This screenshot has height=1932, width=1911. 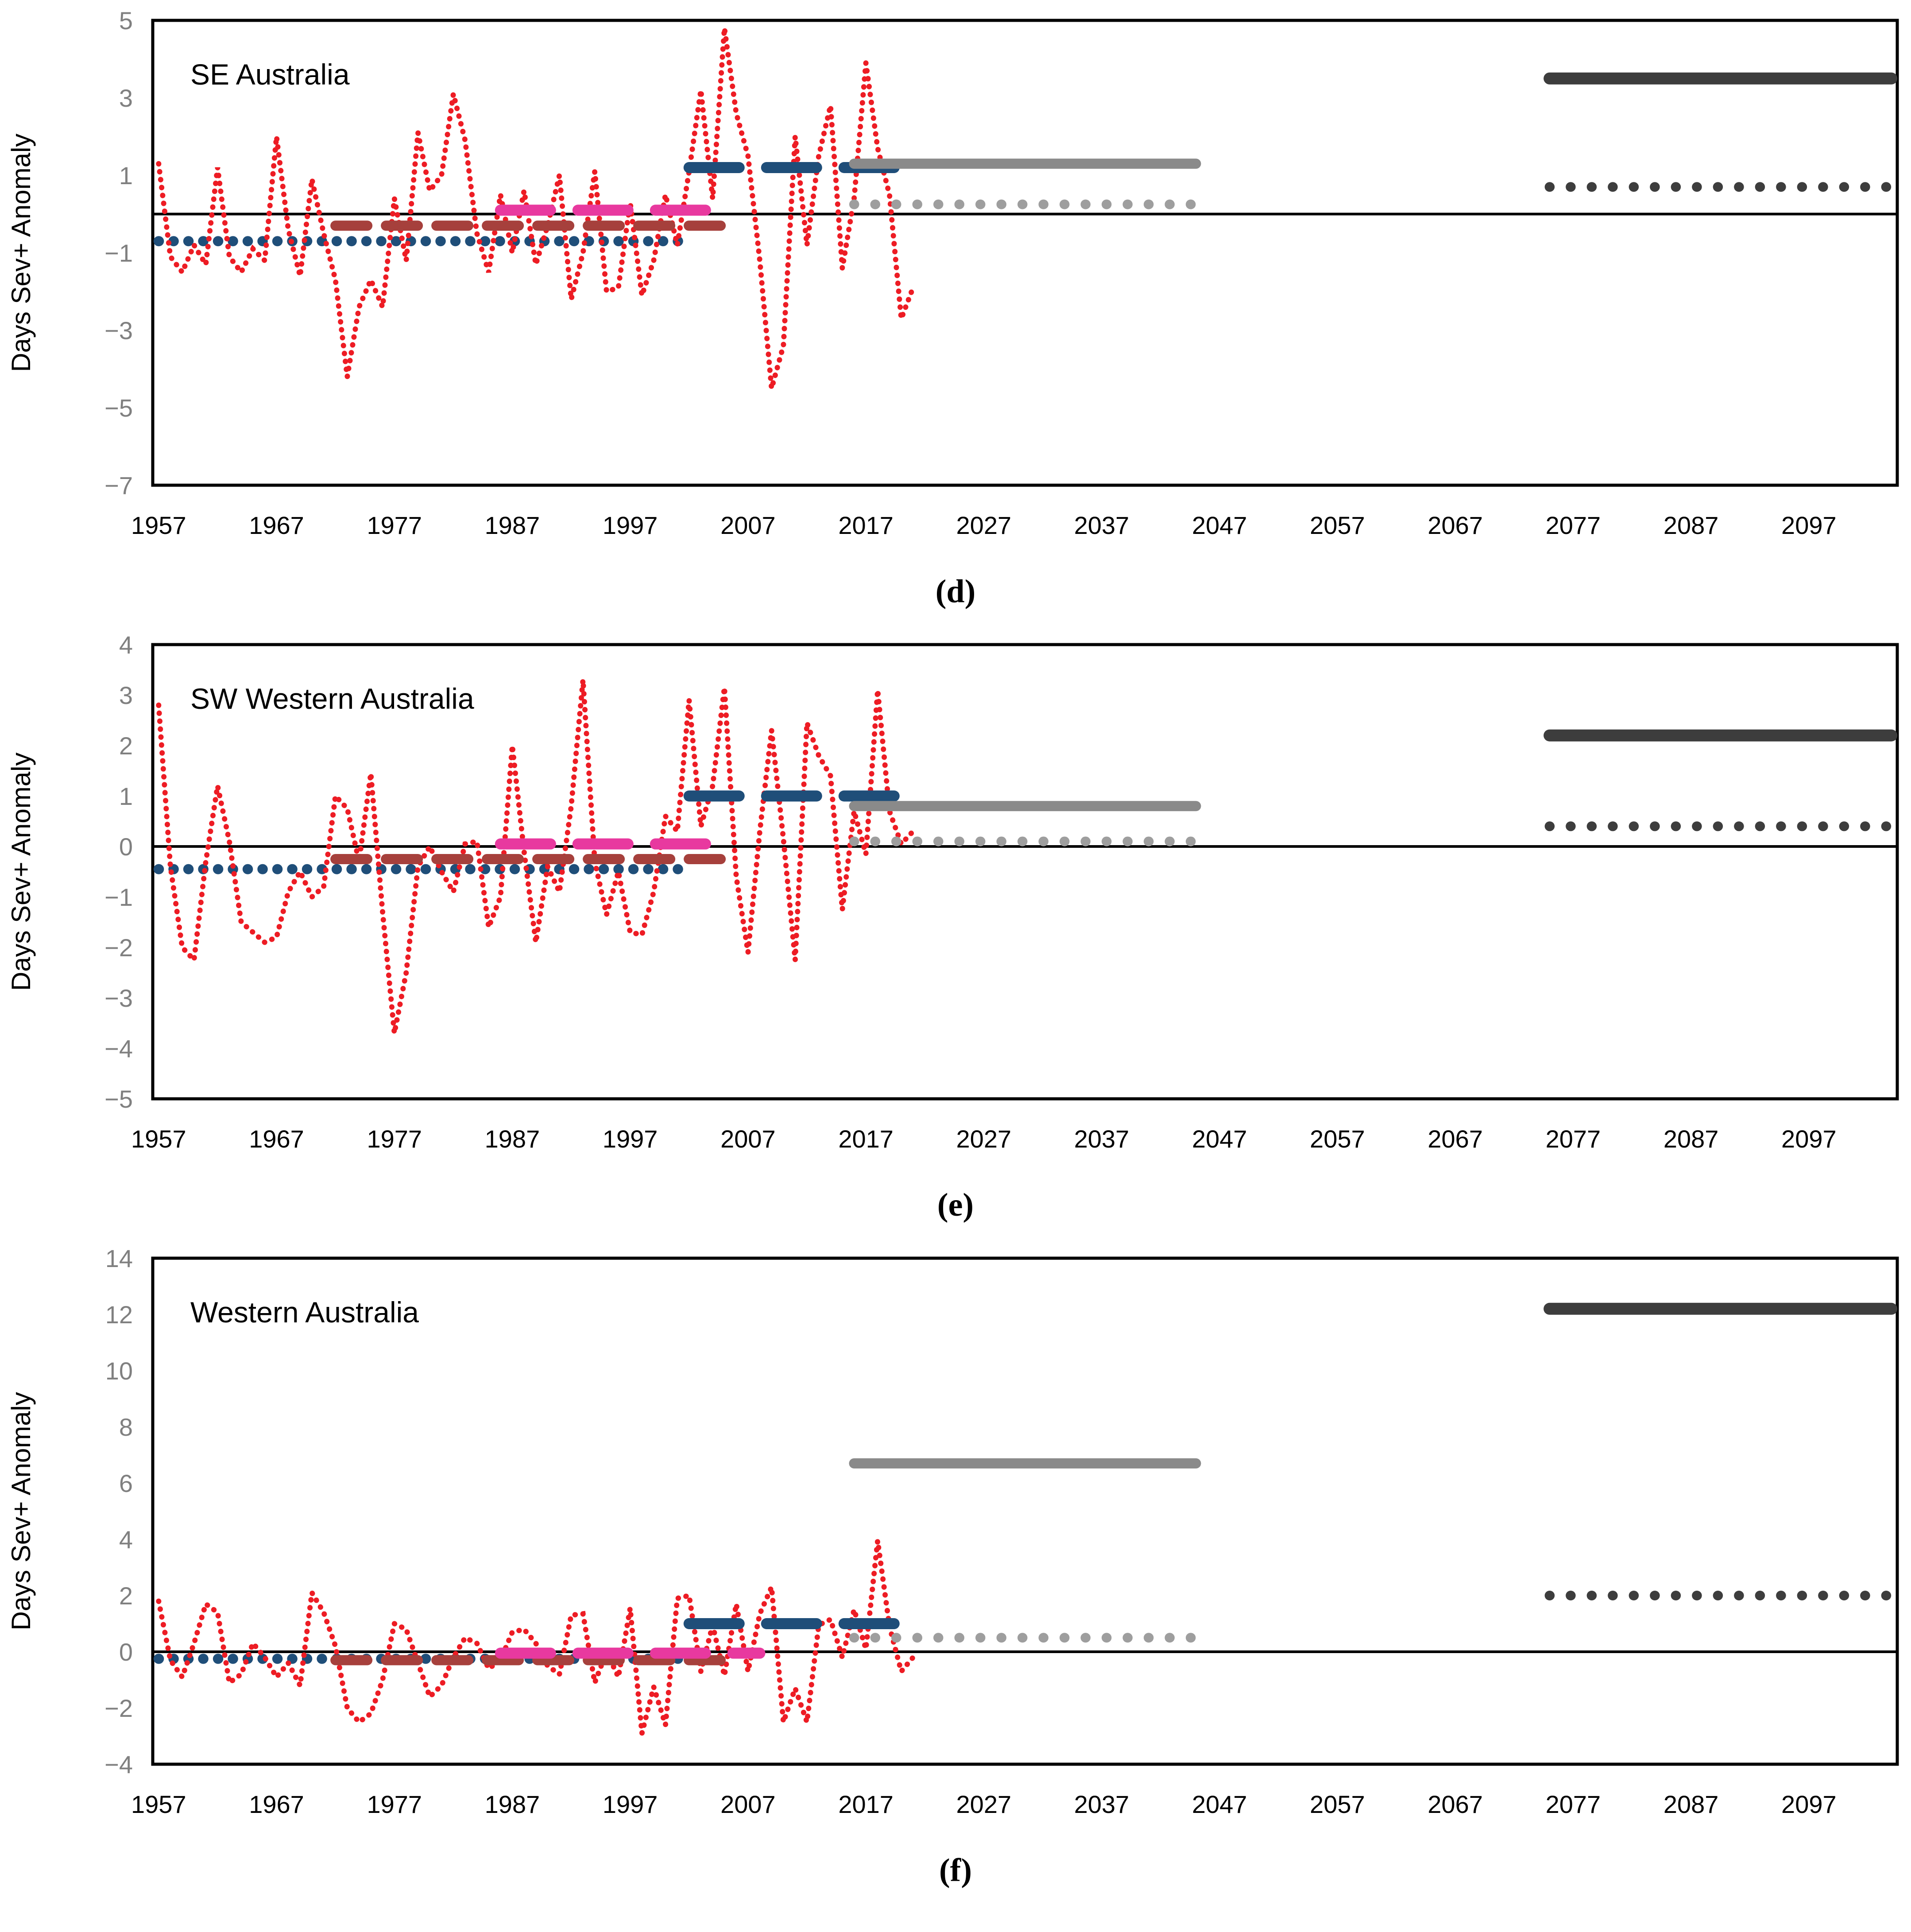 What do you see at coordinates (955, 1870) in the screenshot?
I see `panel-letter-f: (f)` at bounding box center [955, 1870].